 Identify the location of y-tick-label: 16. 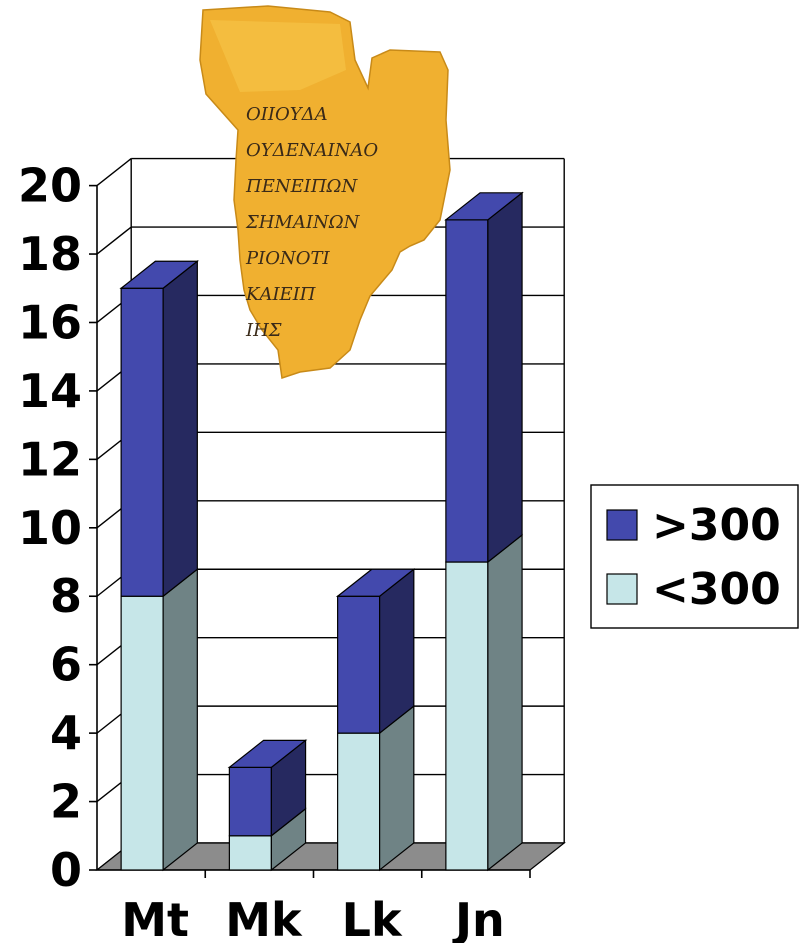
(50, 322).